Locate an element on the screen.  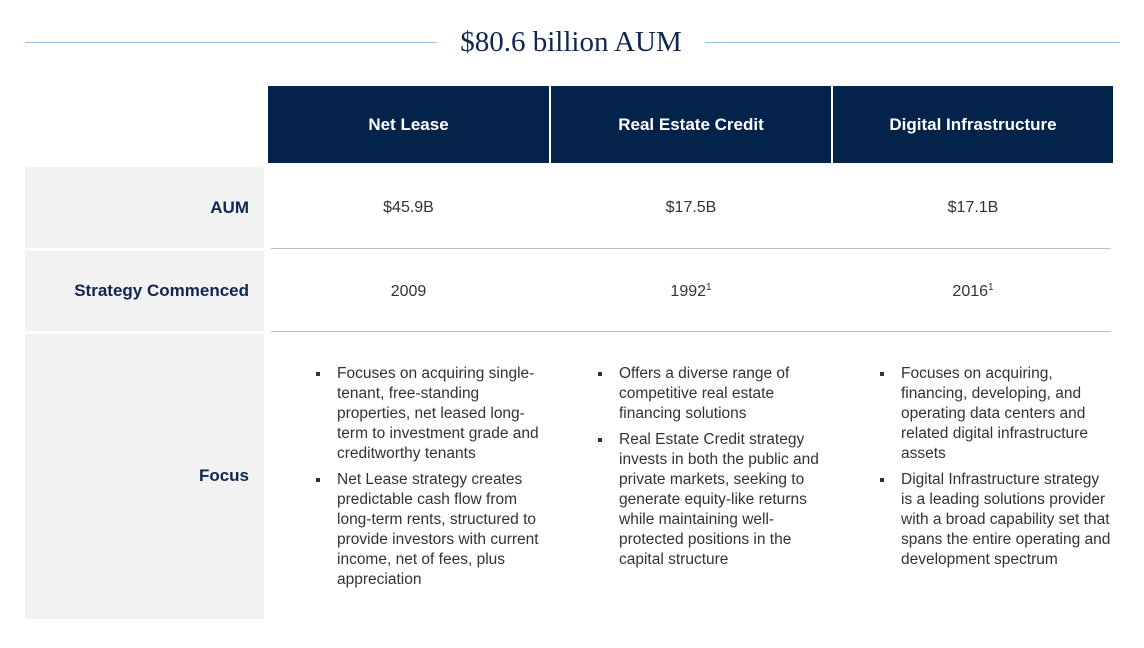
commenced-year: 2009 is located at coordinates (408, 291).